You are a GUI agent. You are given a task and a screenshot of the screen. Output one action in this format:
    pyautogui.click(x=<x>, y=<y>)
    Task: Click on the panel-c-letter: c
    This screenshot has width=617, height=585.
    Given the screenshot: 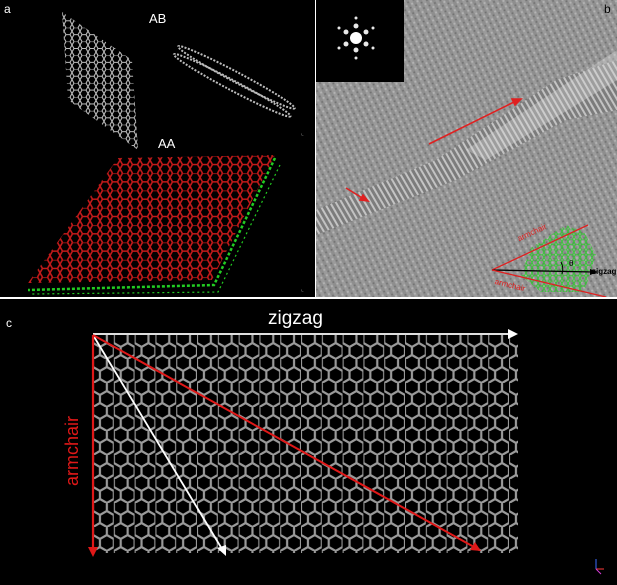 What is the action you would take?
    pyautogui.click(x=9, y=323)
    